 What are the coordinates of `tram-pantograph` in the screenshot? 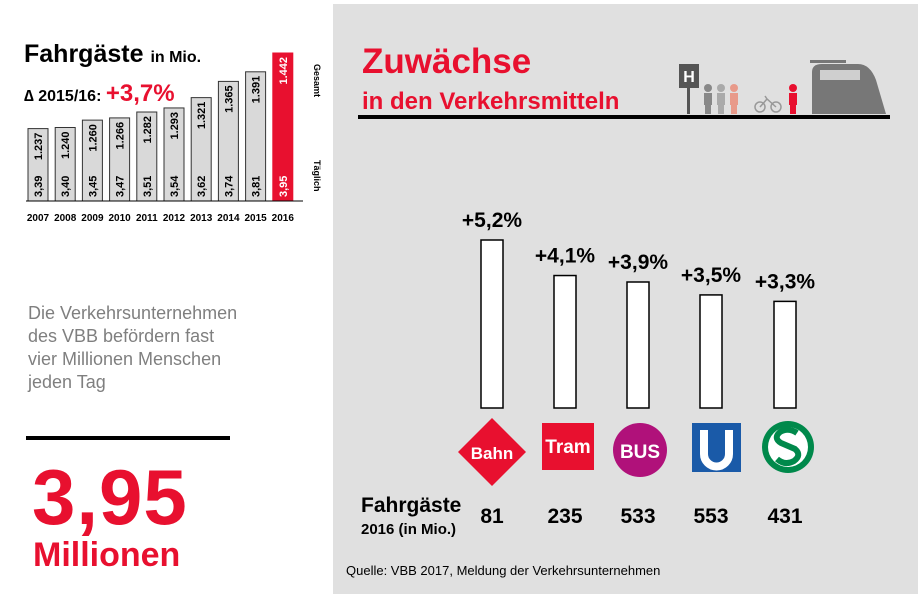 It's located at (828, 61).